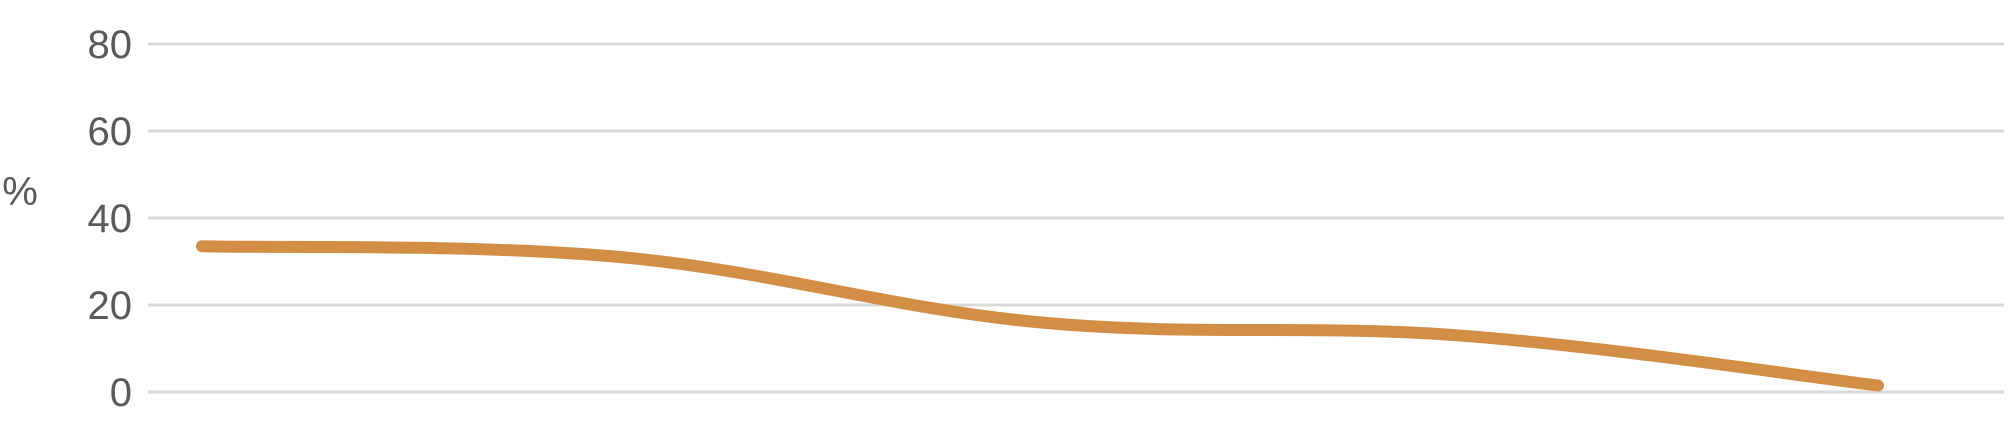 The height and width of the screenshot is (424, 2014). I want to click on y-axis-tick-labels: 0 20 40 60 80, so click(110, 219).